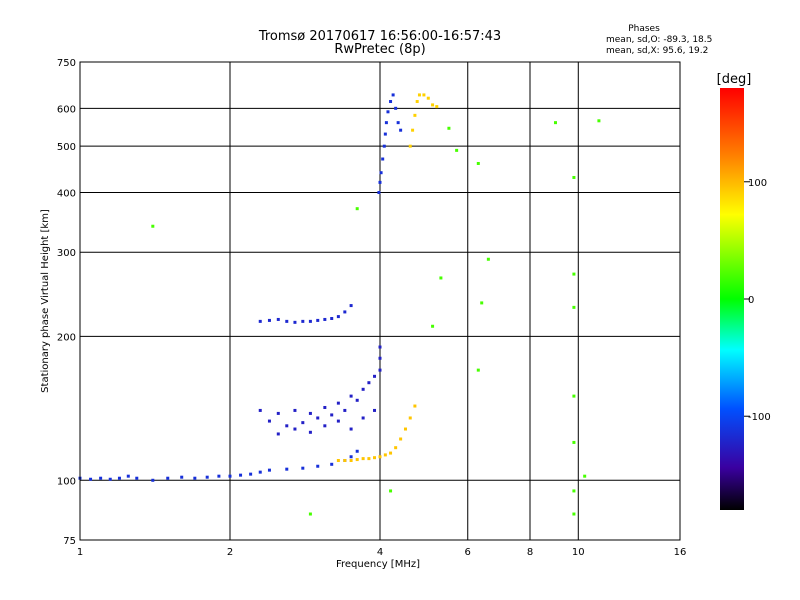 This screenshot has height=600, width=800. I want to click on x-tick-label: 8, so click(530, 552).